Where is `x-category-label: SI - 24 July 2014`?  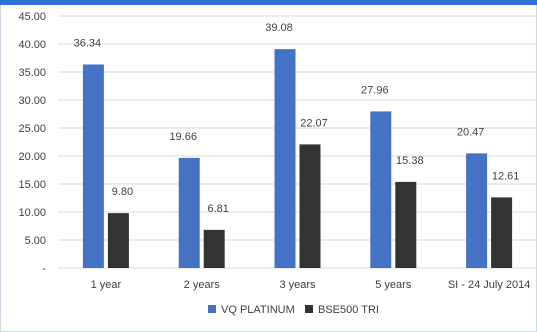
x-category-label: SI - 24 July 2014 is located at coordinates (489, 285).